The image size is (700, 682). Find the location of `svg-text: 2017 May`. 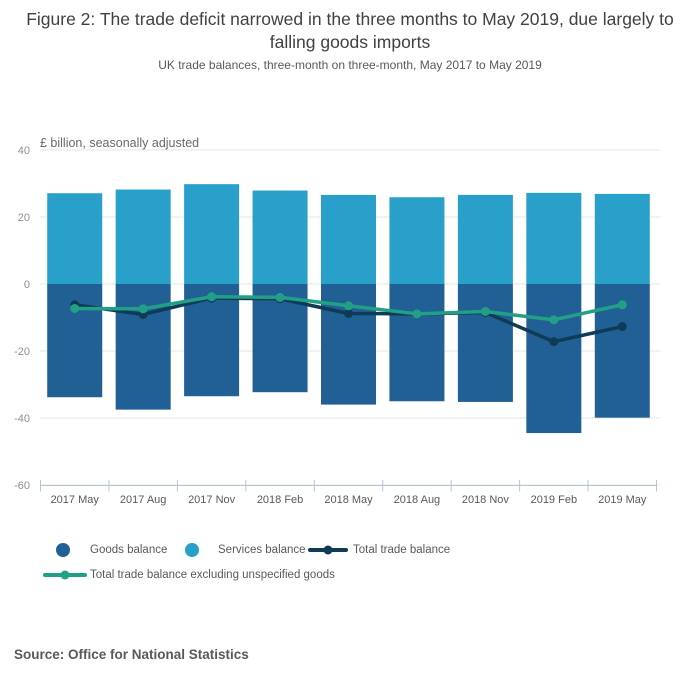

svg-text: 2017 May is located at coordinates (75, 500).